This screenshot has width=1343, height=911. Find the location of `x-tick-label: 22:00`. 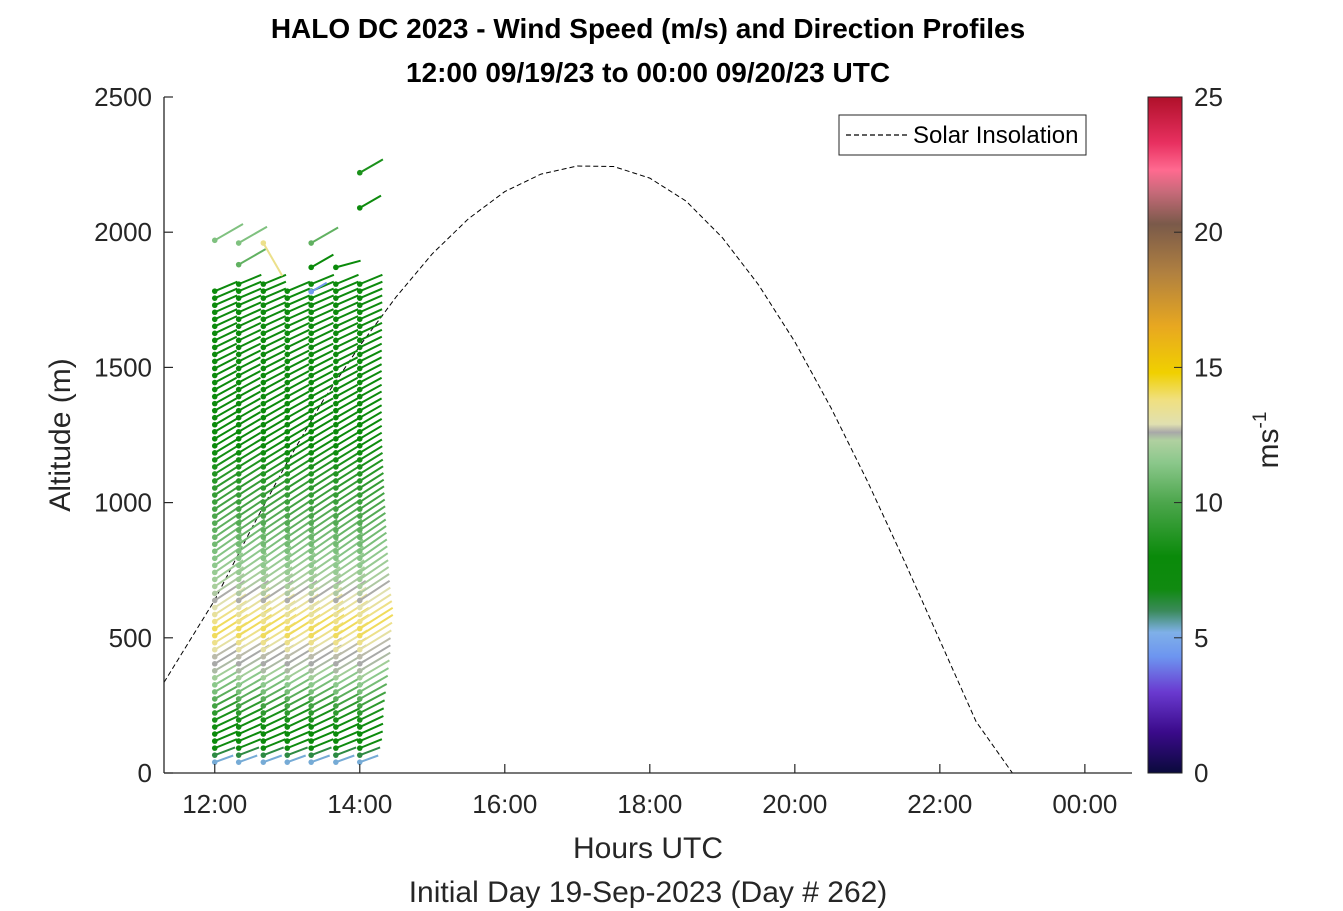

x-tick-label: 22:00 is located at coordinates (939, 804).